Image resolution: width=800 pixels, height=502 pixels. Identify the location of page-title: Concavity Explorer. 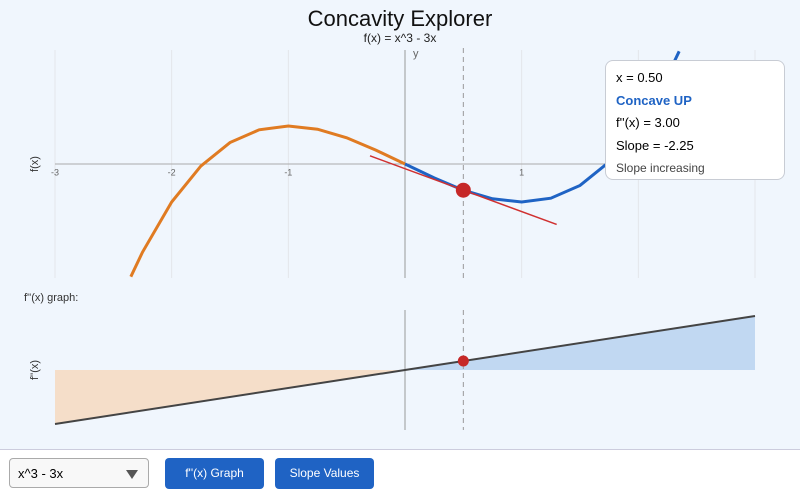
(400, 18).